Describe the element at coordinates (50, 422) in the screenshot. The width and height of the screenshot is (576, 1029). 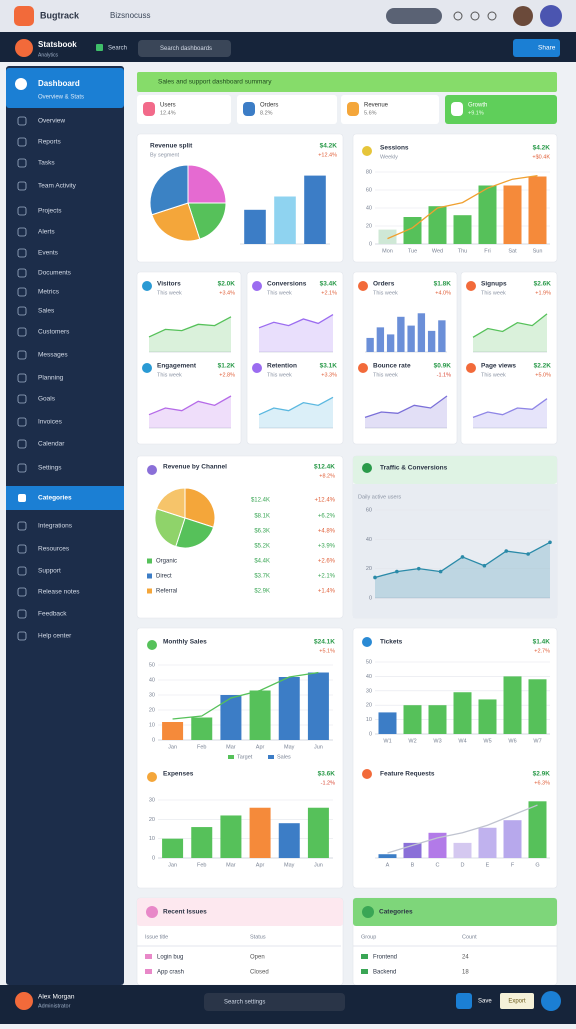
I see `nav-item: Invoices` at that location.